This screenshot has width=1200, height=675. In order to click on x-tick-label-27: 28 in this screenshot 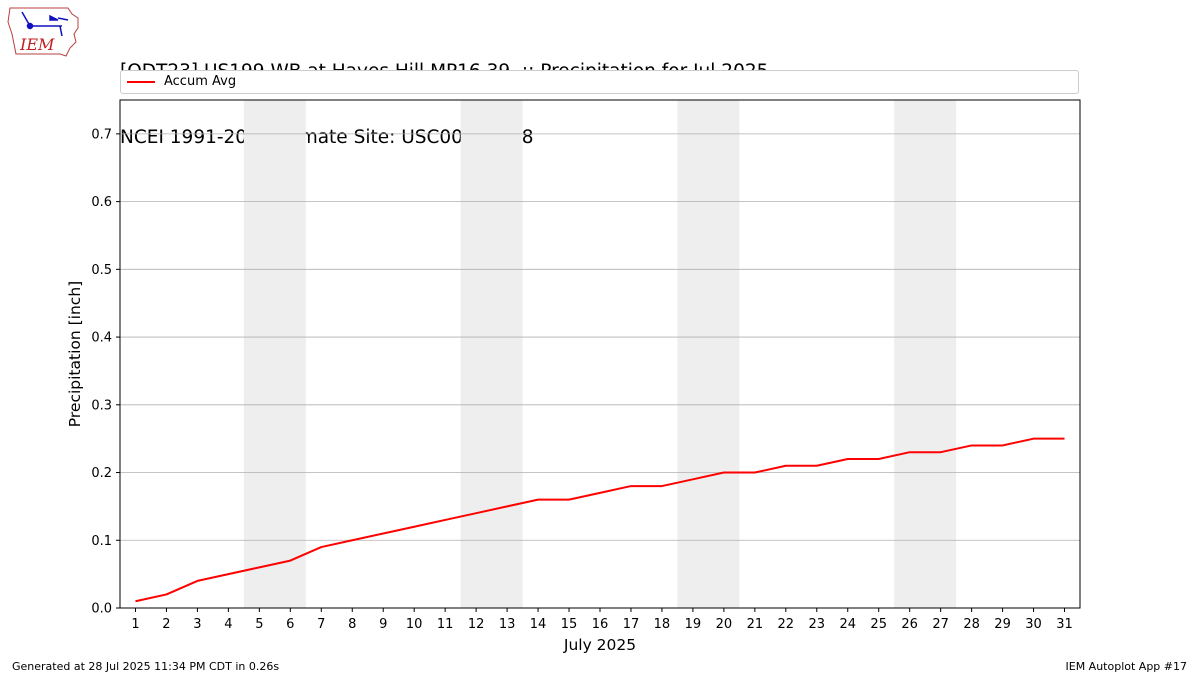, I will do `click(971, 624)`.